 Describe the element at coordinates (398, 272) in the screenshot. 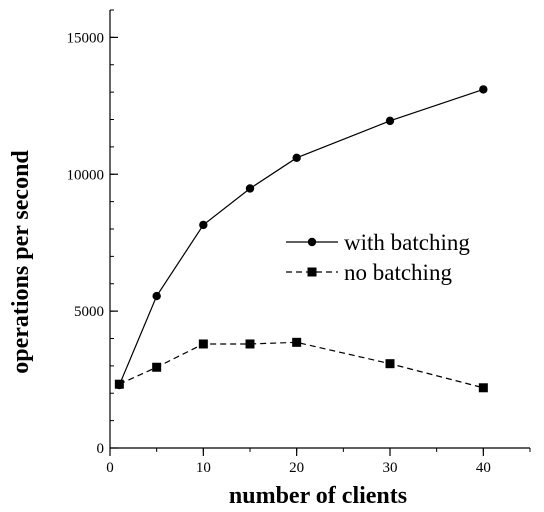

I see `legend-label: no batching` at that location.